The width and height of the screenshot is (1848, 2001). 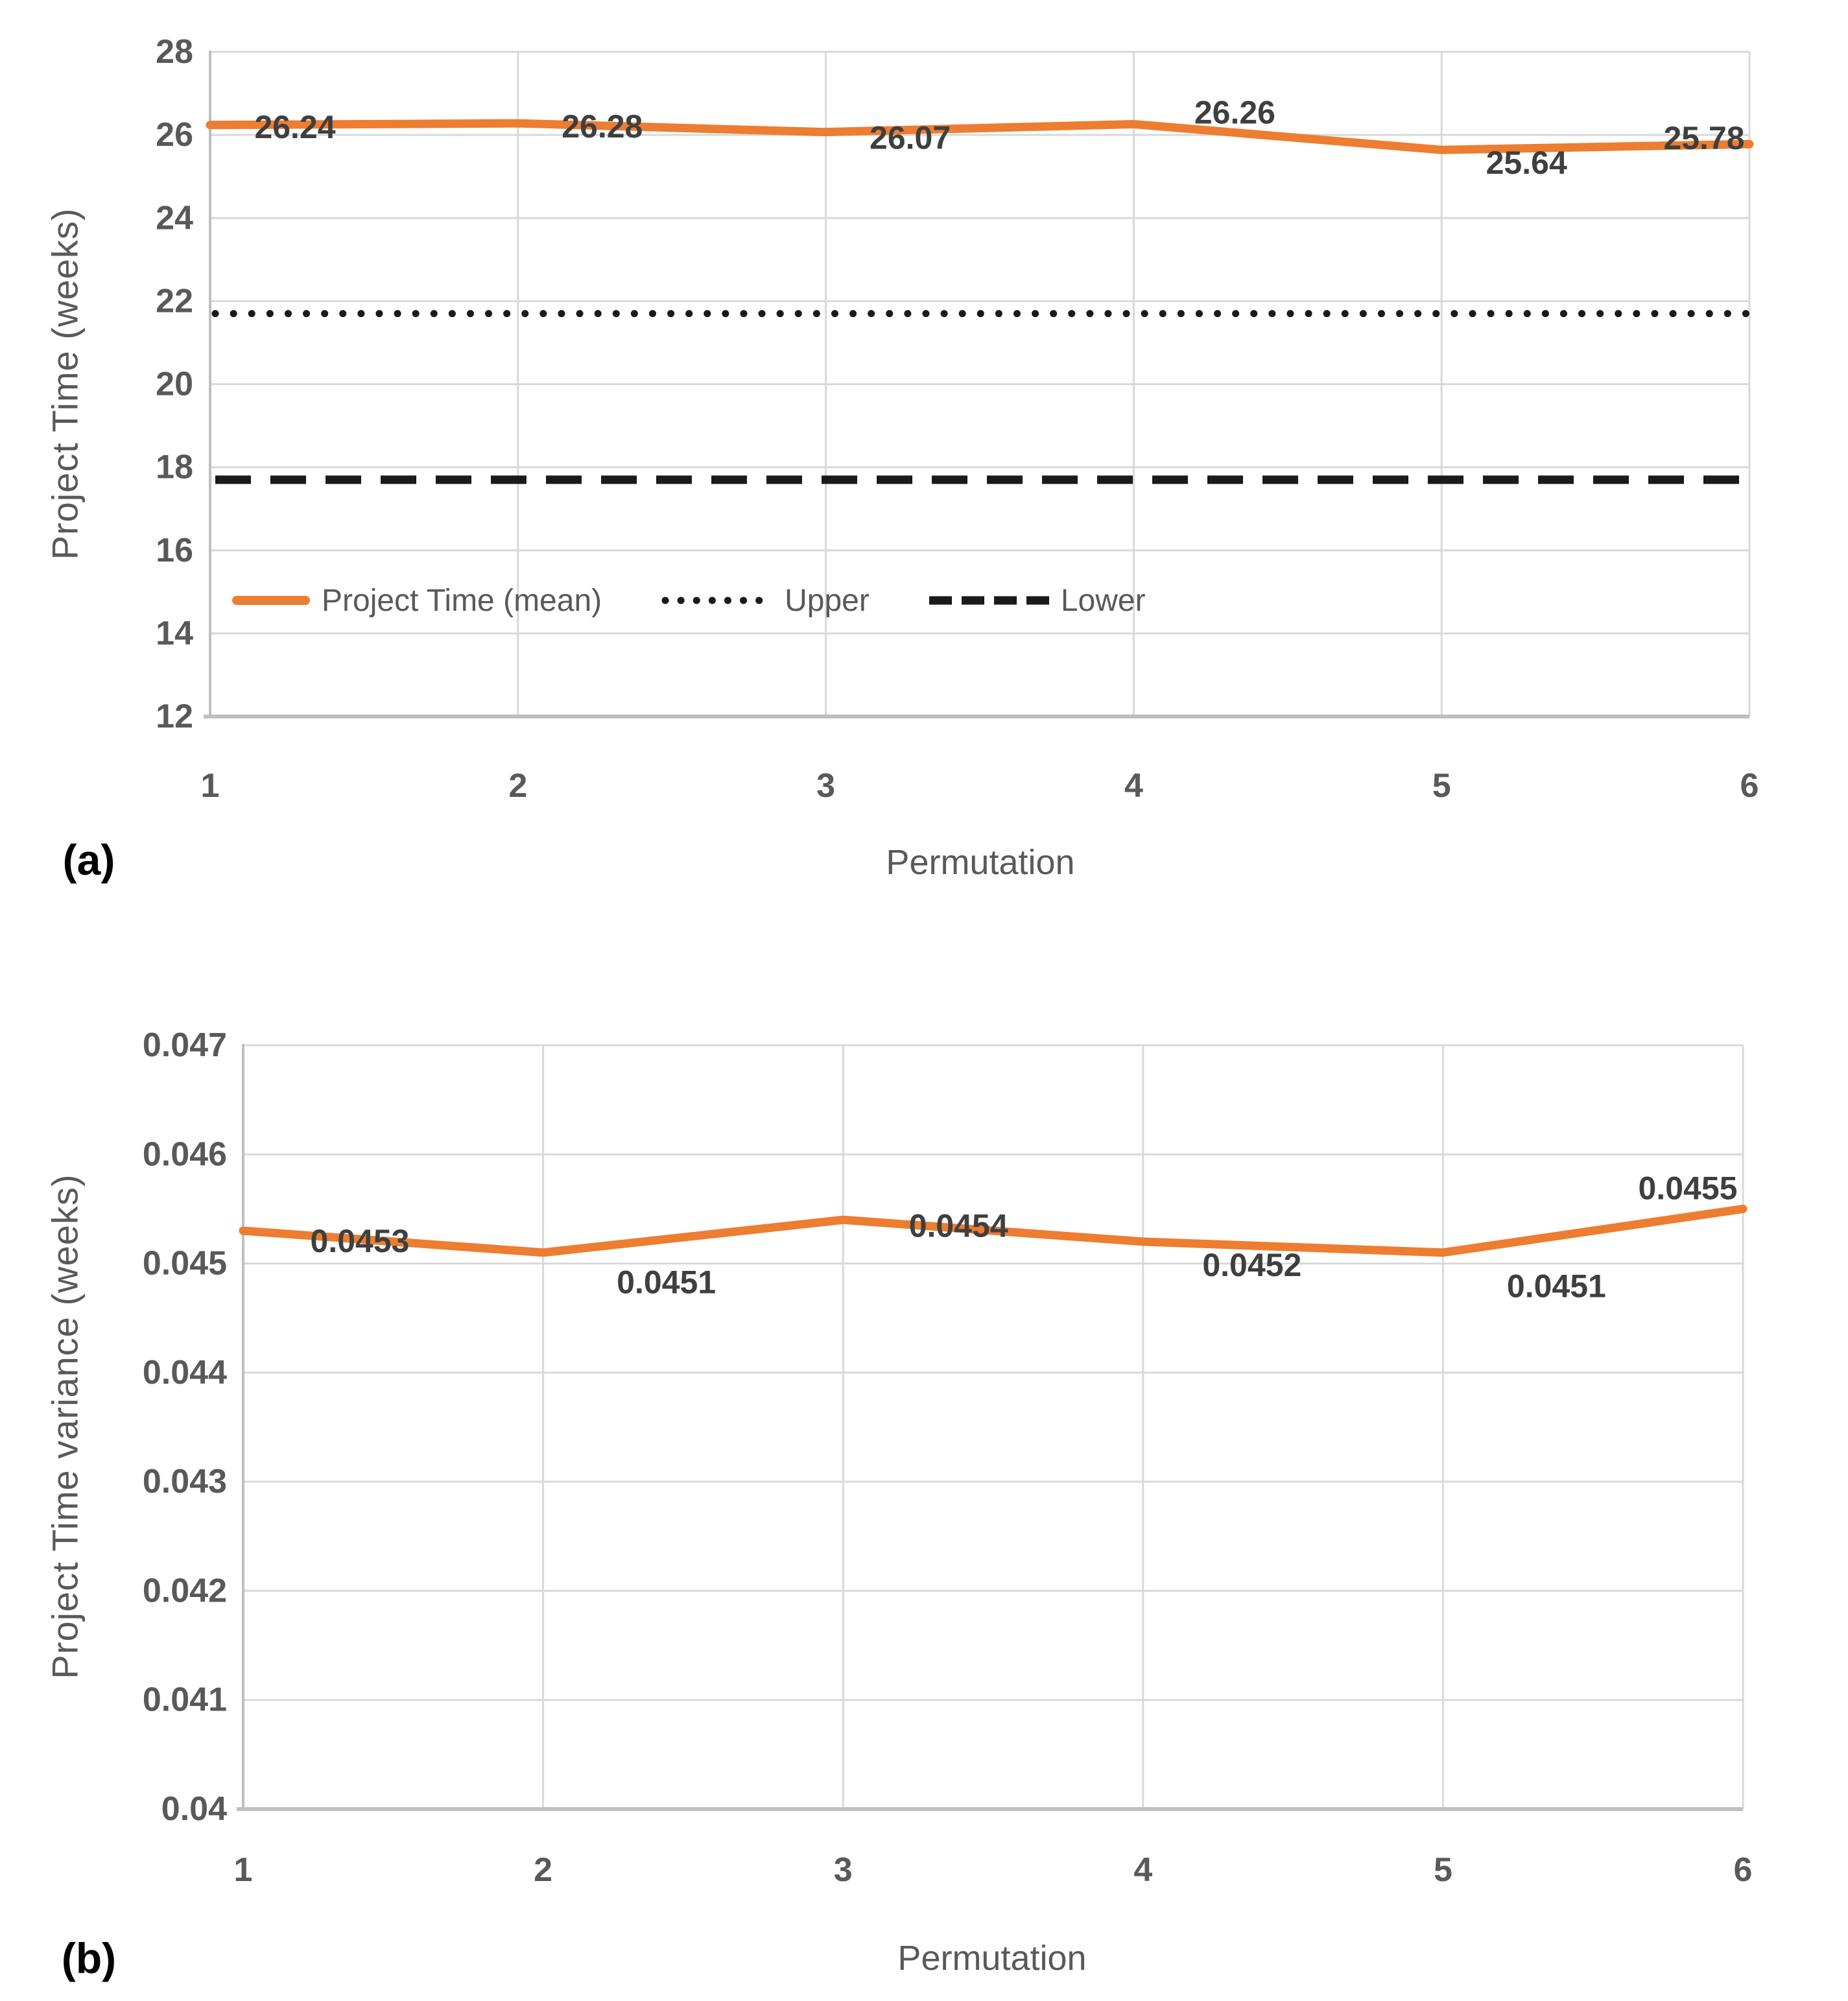 What do you see at coordinates (174, 550) in the screenshot?
I see `y-tick-label: 16` at bounding box center [174, 550].